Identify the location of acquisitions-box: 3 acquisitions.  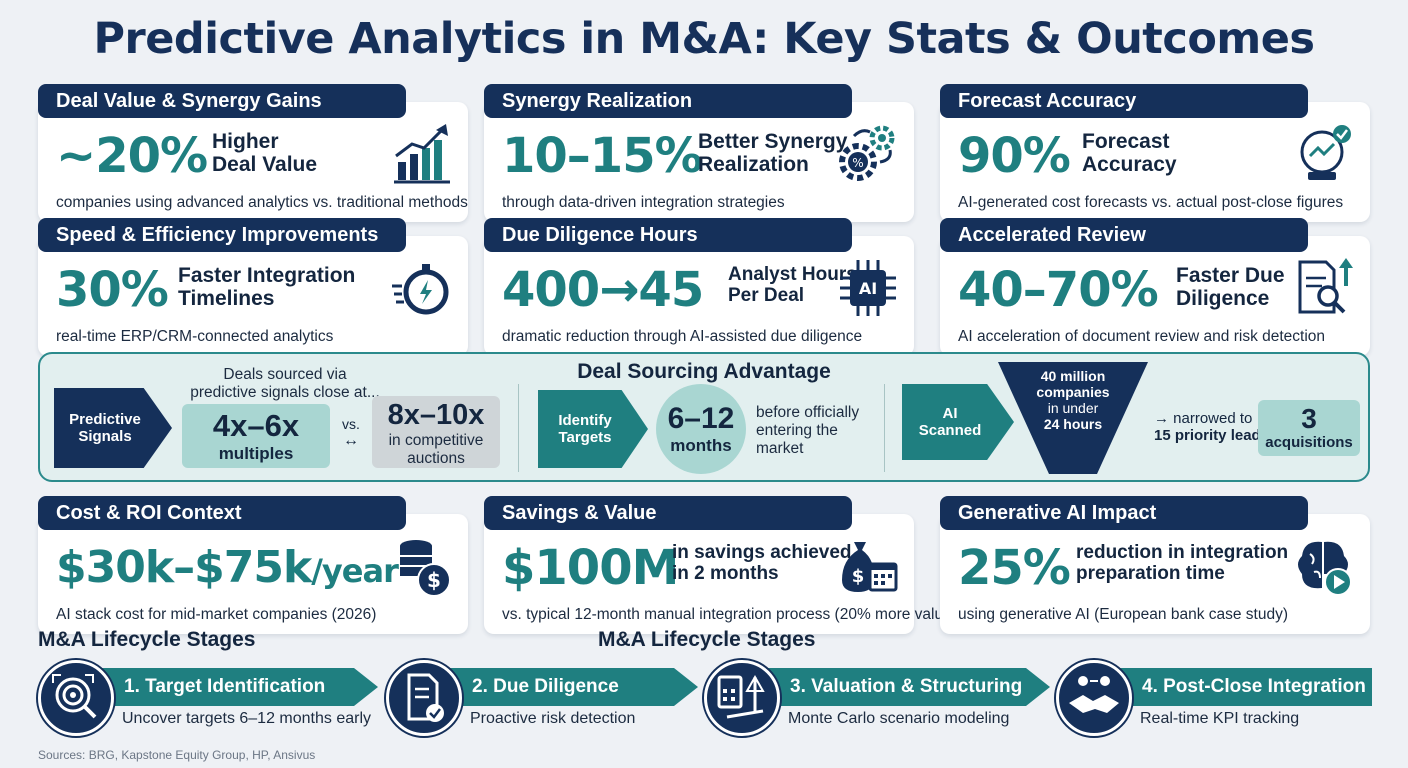
(1309, 428).